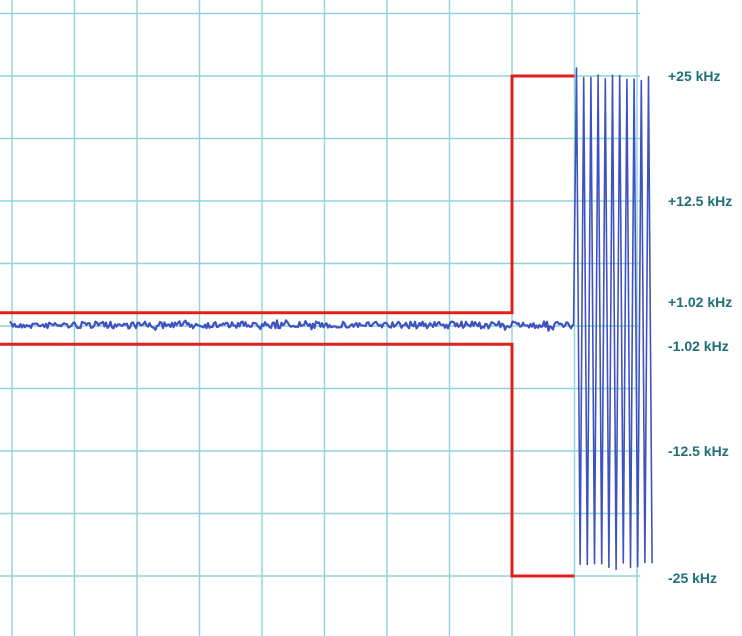 The image size is (742, 636). What do you see at coordinates (612, 319) in the screenshot?
I see `deviation-trace` at bounding box center [612, 319].